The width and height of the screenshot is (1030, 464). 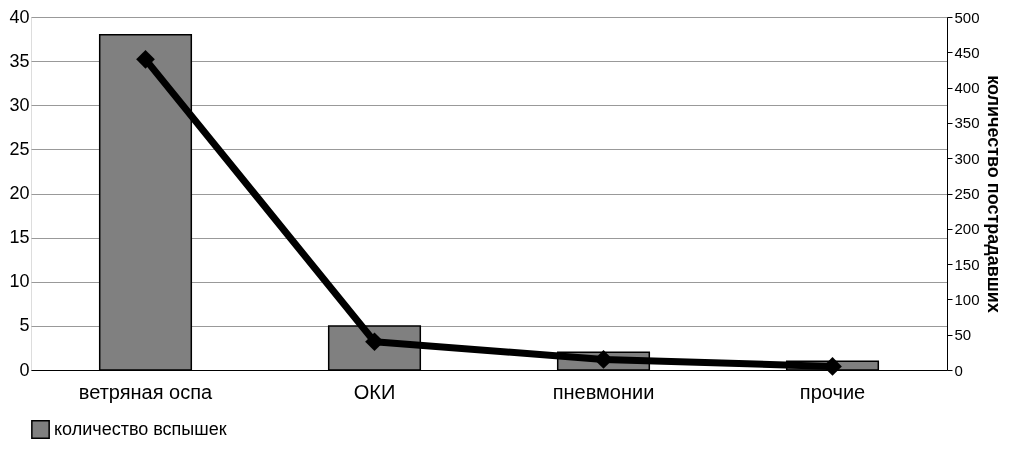 I want to click on y-tick-label: 15, so click(x=19, y=237).